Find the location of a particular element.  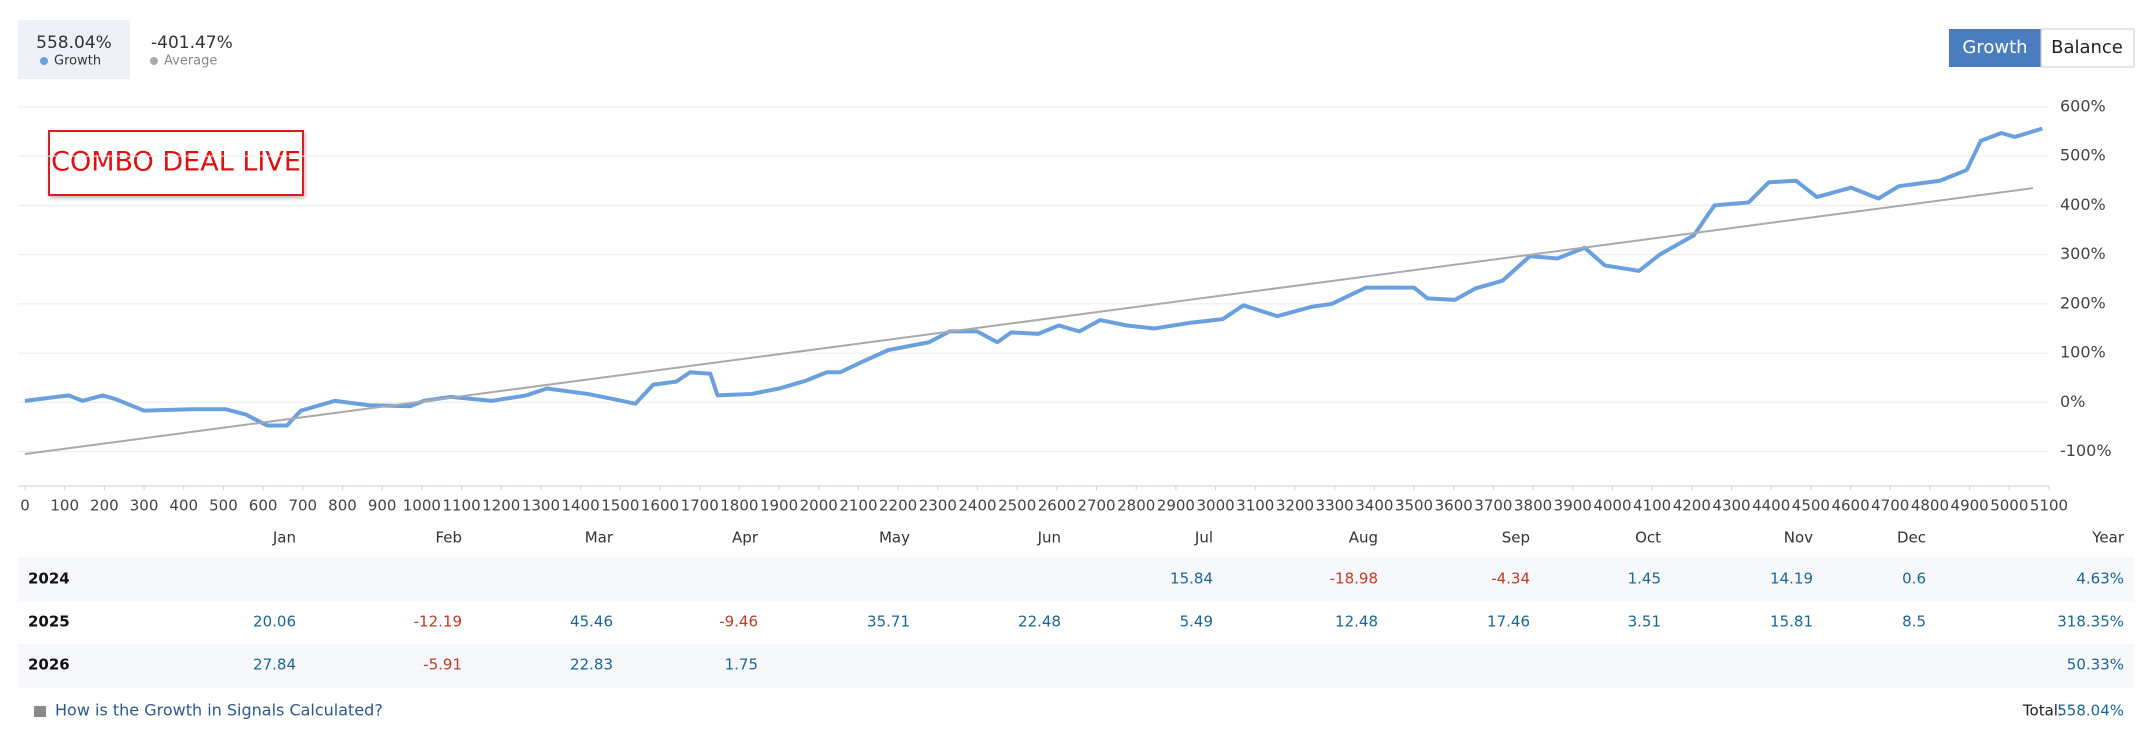

table-header: Oct is located at coordinates (1648, 538).